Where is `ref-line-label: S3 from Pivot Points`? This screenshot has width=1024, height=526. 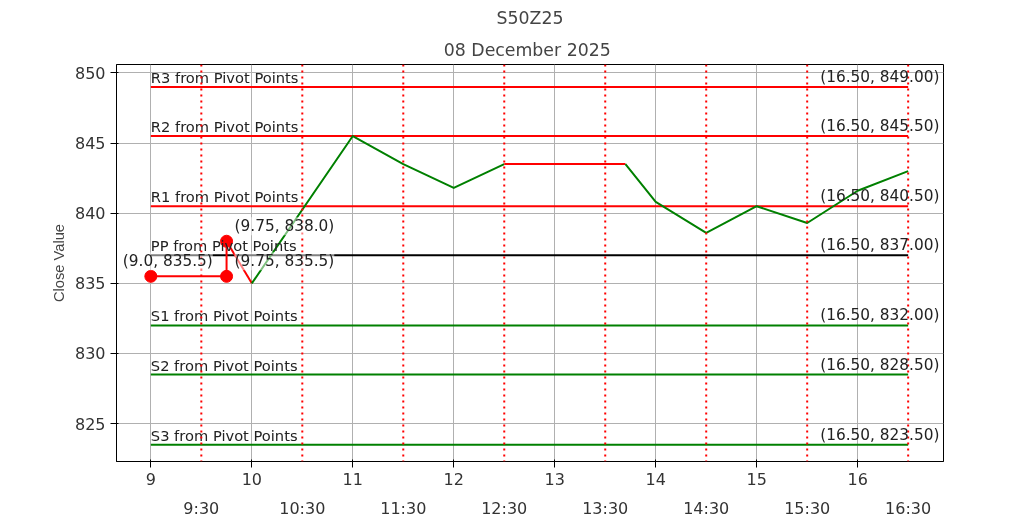
ref-line-label: S3 from Pivot Points is located at coordinates (224, 435).